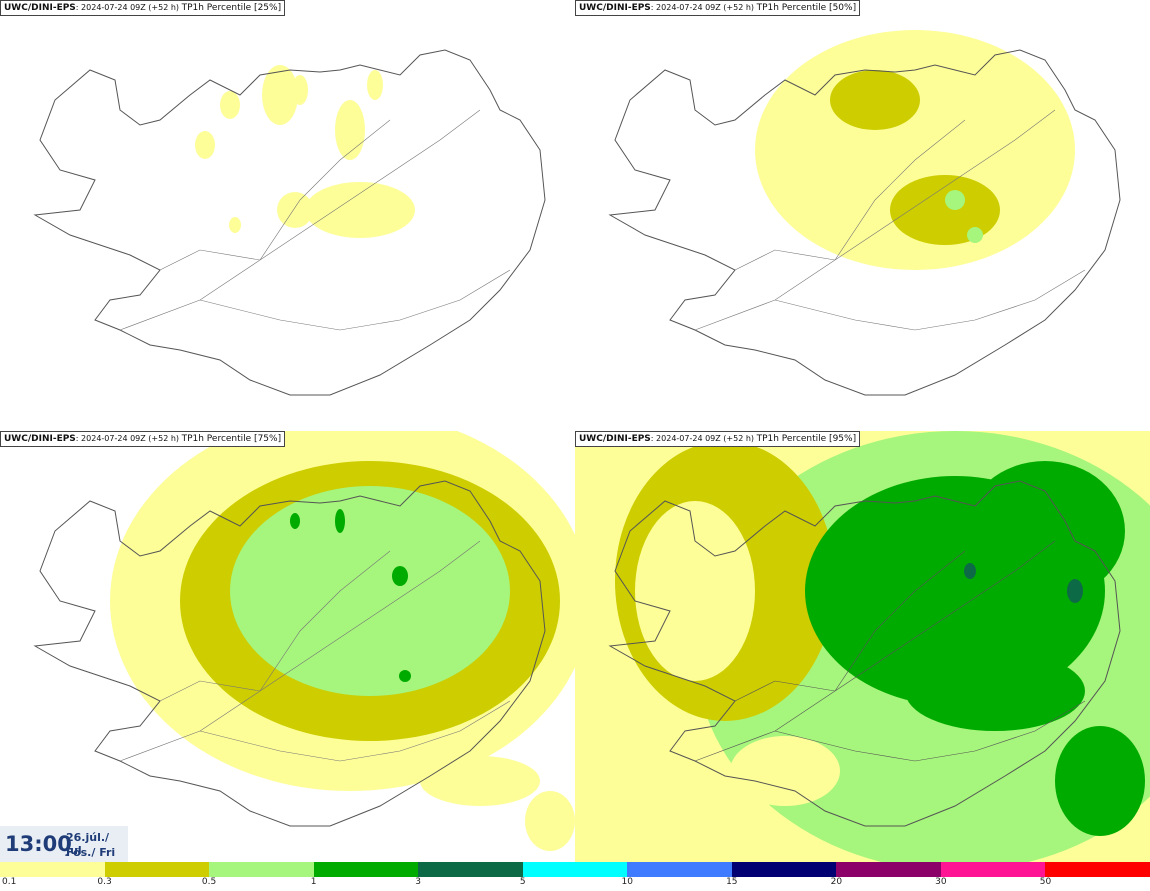  What do you see at coordinates (38, 844) in the screenshot?
I see `valid-hour: 13:00` at bounding box center [38, 844].